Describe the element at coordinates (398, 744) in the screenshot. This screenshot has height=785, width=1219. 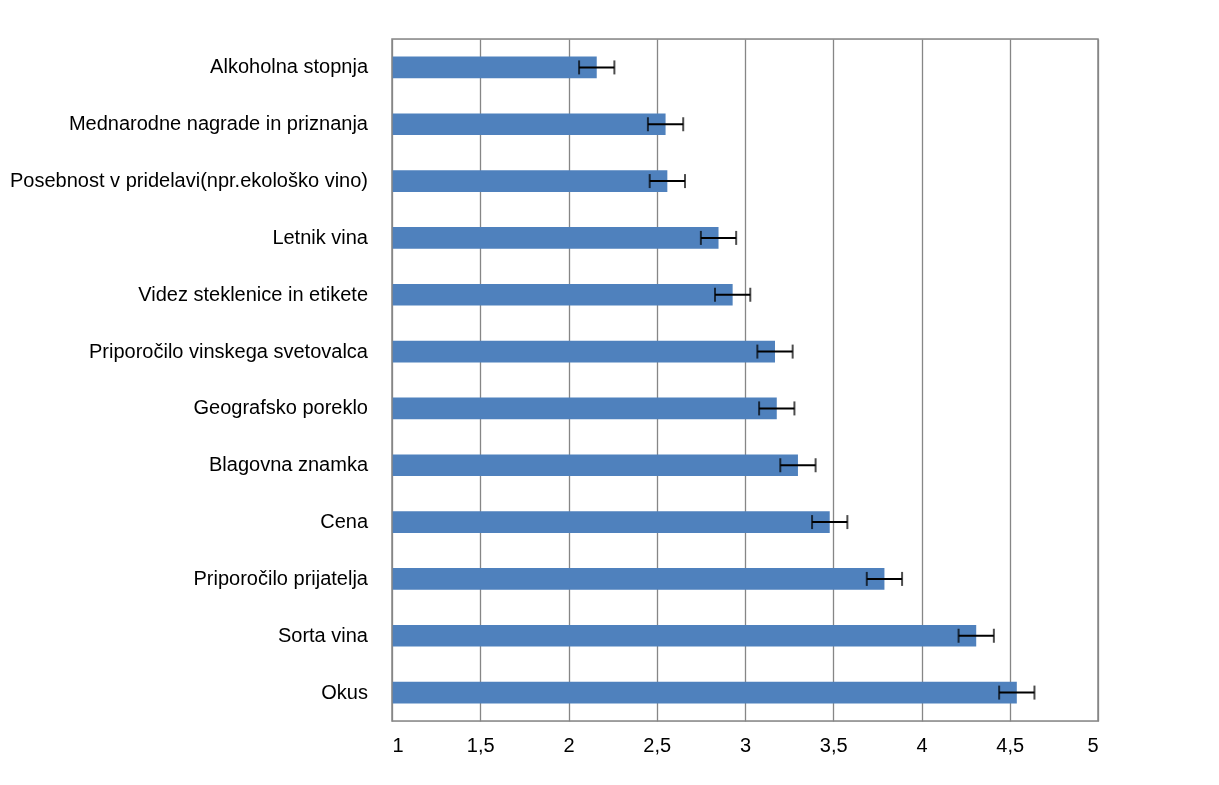
I see `x-tick-label: 1` at that location.